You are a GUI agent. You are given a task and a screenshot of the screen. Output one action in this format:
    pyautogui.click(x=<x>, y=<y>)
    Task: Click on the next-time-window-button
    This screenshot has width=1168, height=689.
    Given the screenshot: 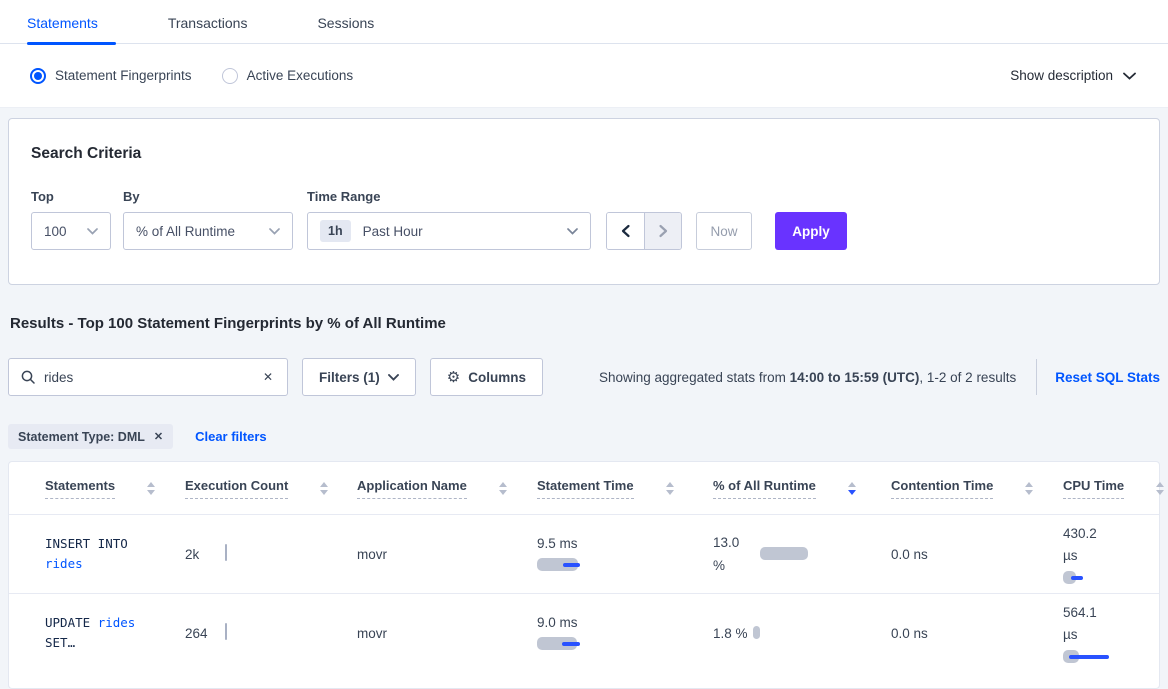 What is the action you would take?
    pyautogui.click(x=662, y=231)
    